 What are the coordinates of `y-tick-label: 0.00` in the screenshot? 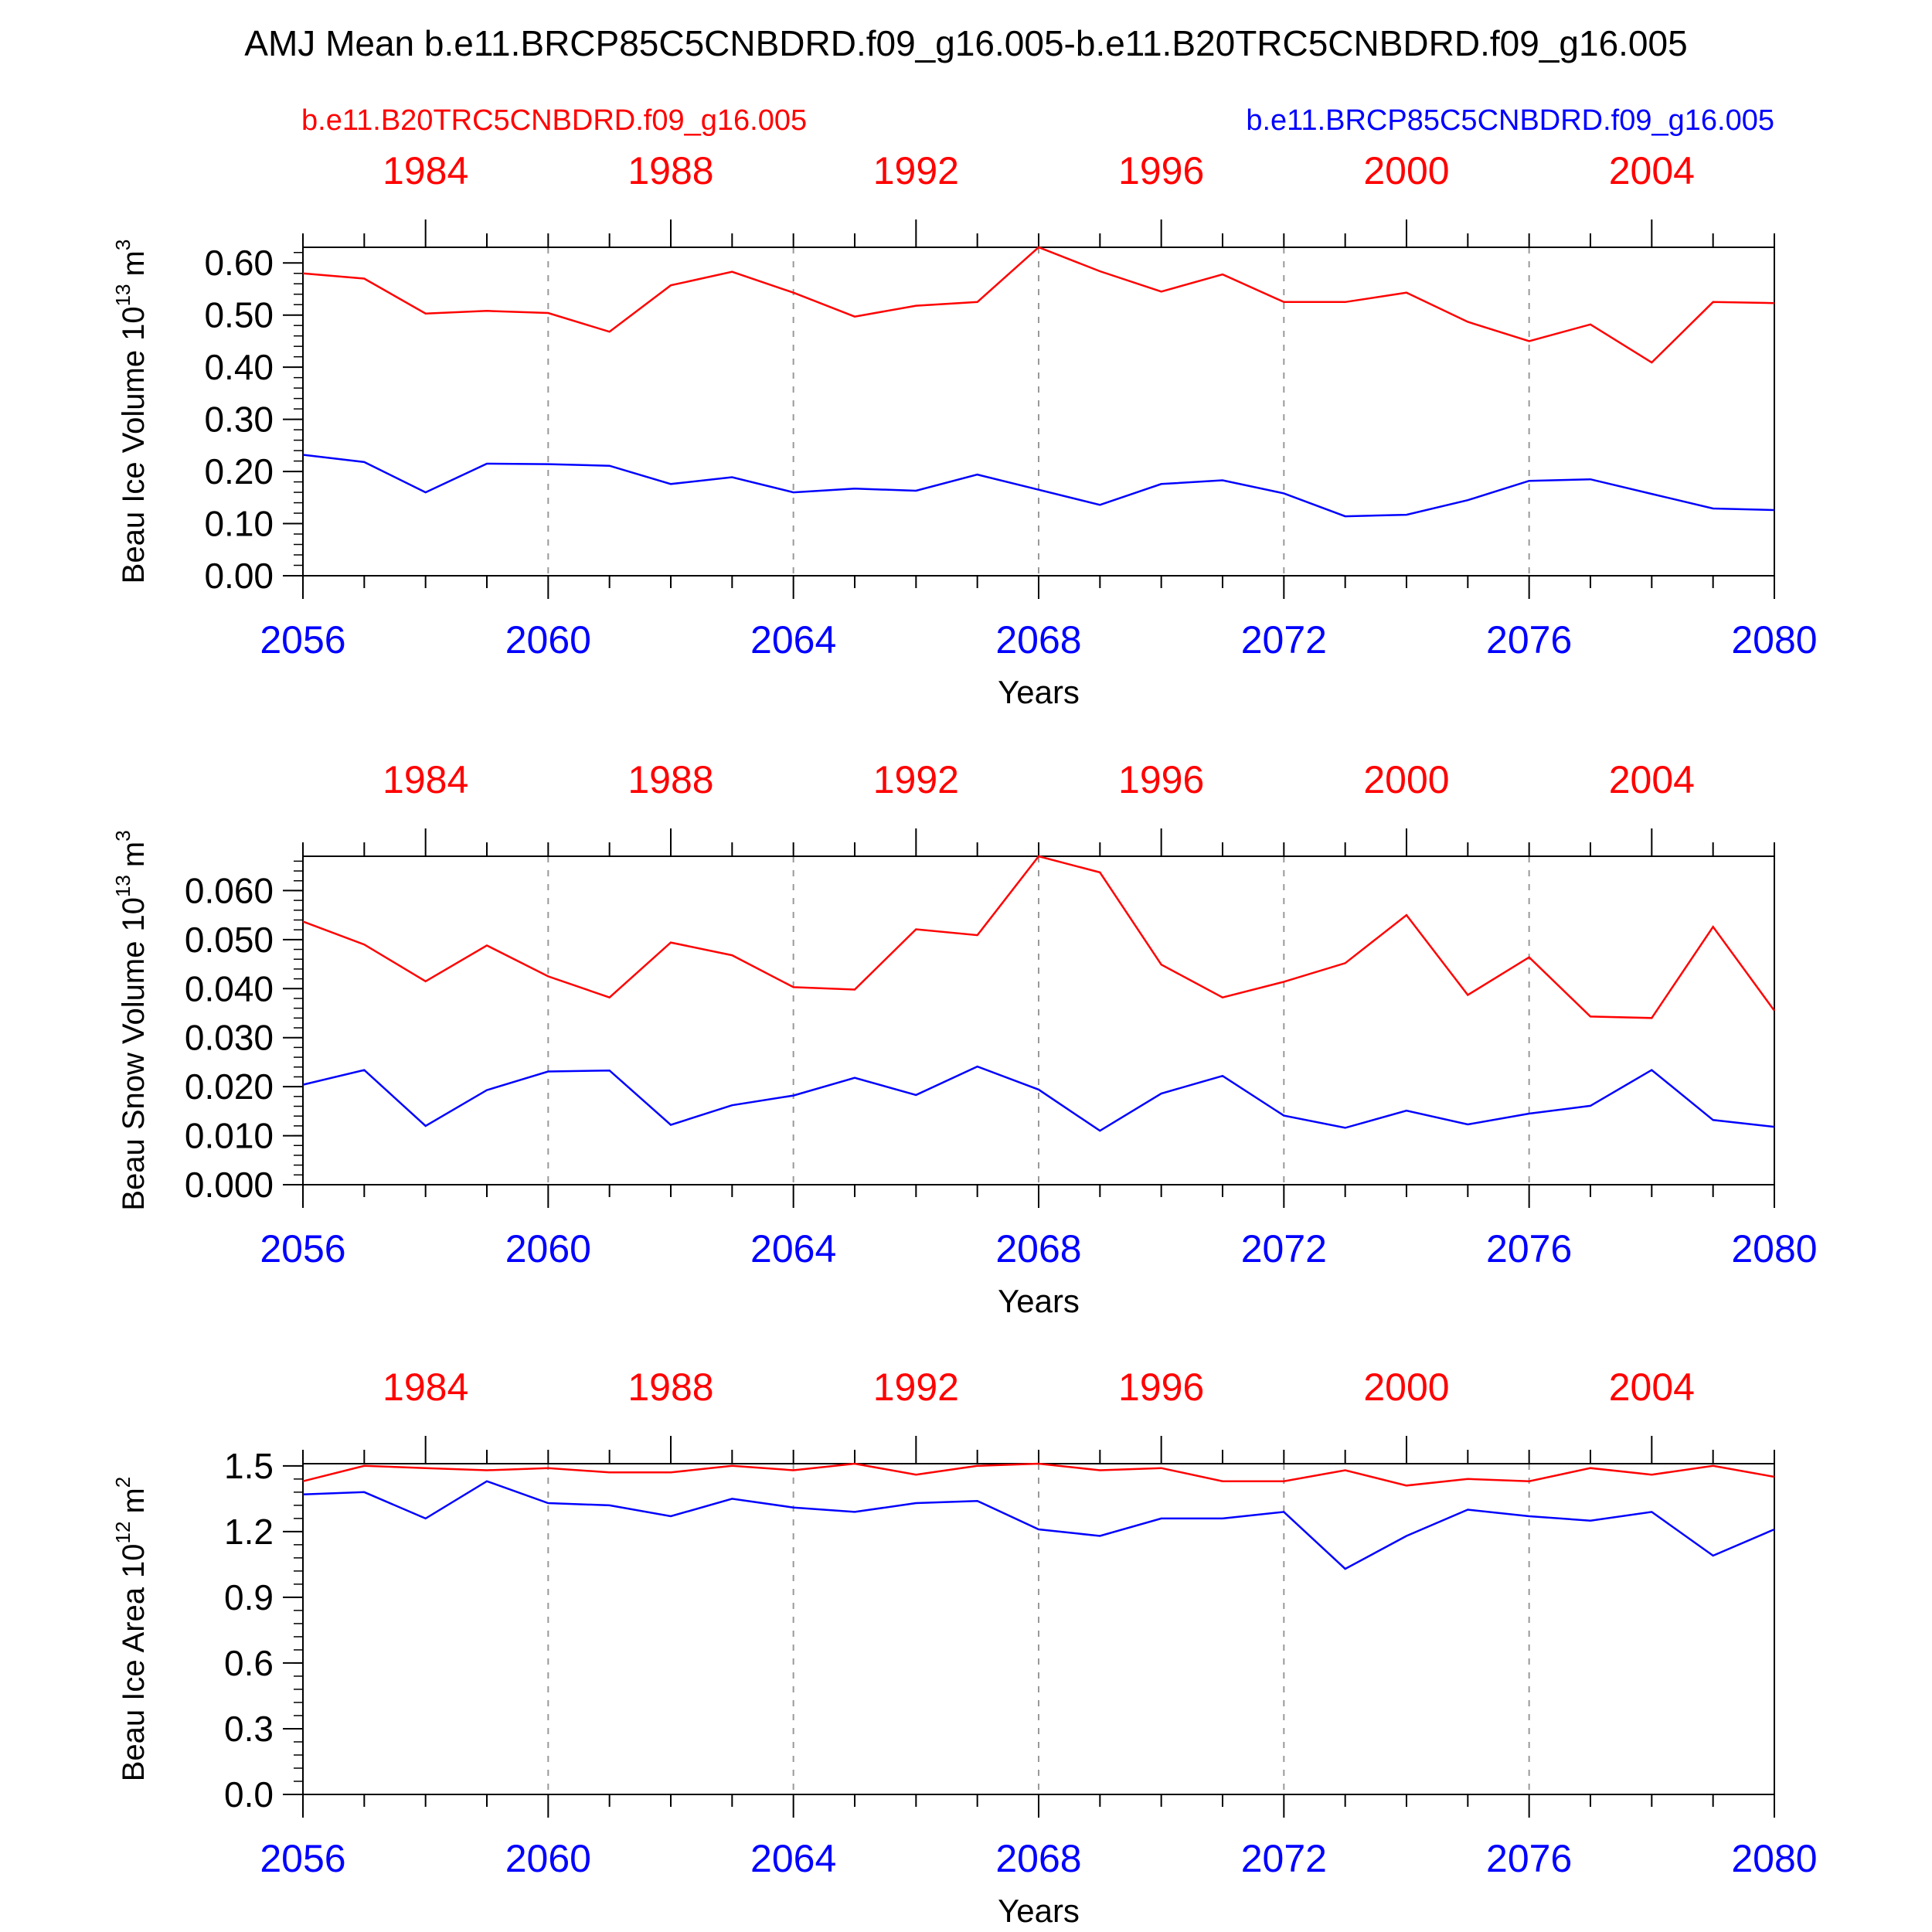 It's located at (239, 576).